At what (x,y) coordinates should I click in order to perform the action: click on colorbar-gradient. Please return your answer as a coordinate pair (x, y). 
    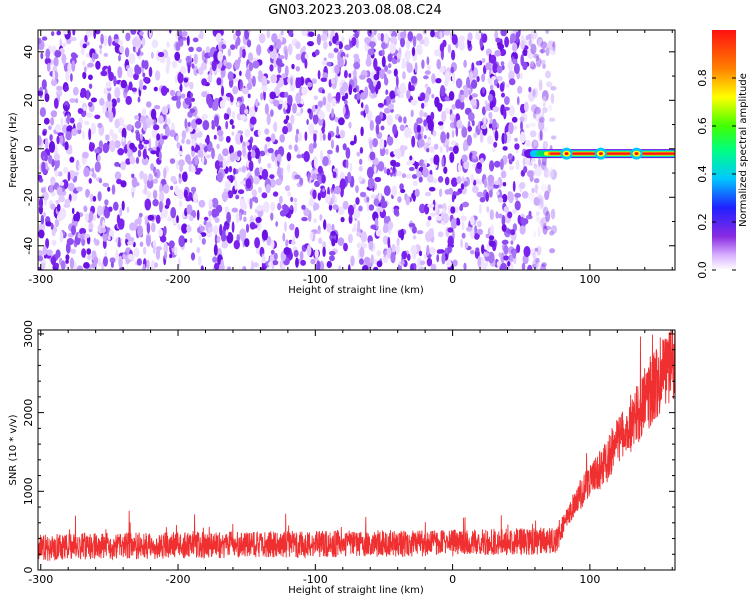
    Looking at the image, I should click on (724, 150).